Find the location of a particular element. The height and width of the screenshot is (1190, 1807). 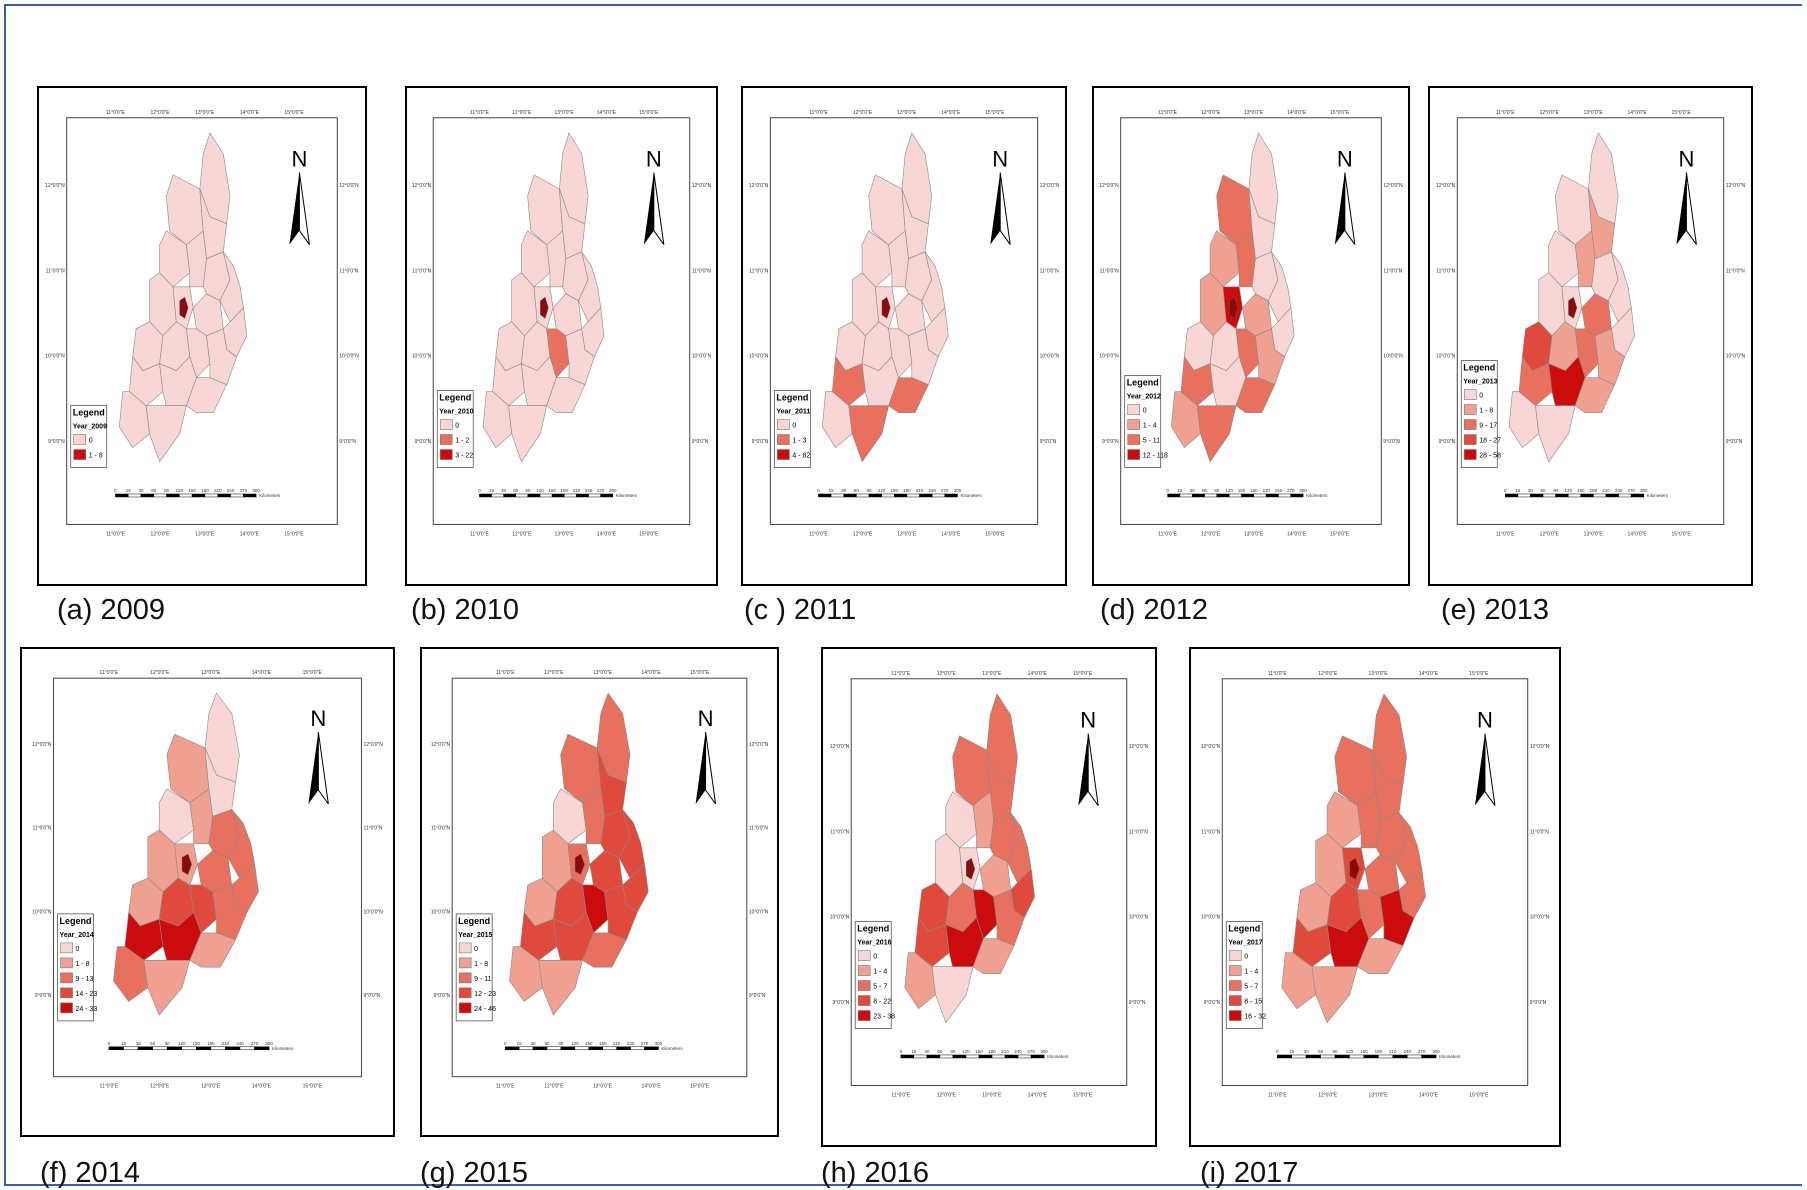

latitude-label: 12°0'0"N is located at coordinates (1050, 186).